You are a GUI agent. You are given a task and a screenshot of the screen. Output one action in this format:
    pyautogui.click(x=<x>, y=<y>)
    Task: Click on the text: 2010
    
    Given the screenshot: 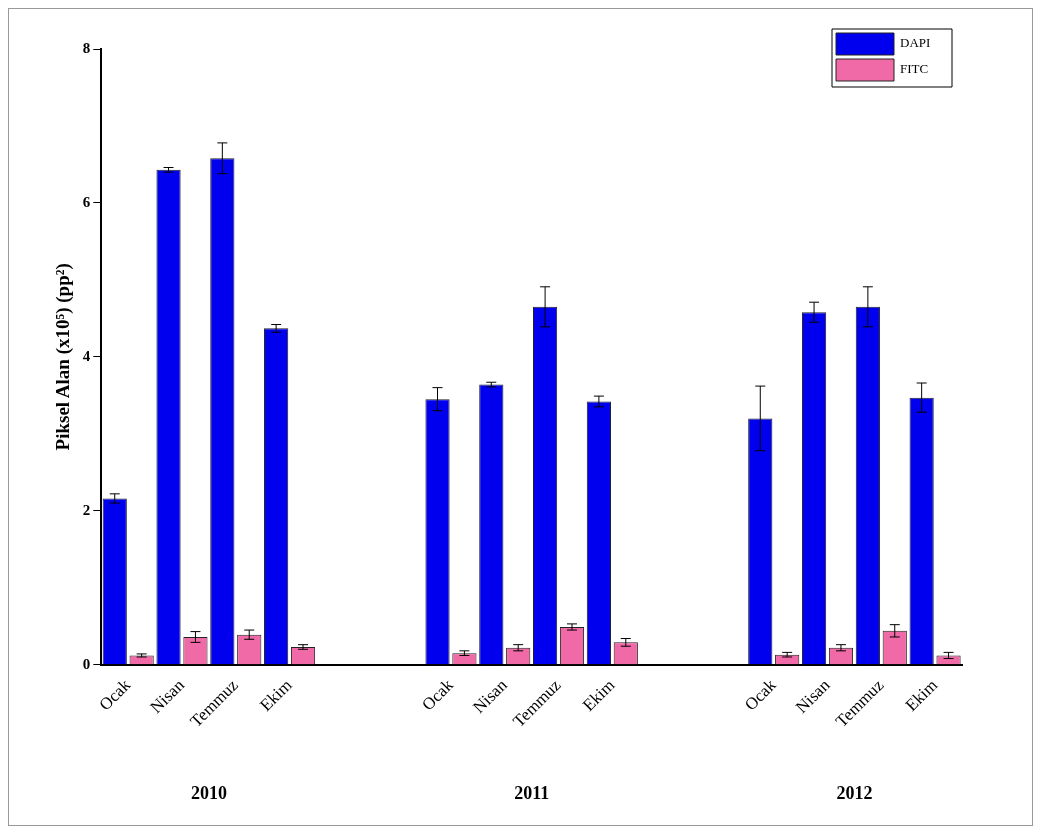 What is the action you would take?
    pyautogui.click(x=208, y=793)
    